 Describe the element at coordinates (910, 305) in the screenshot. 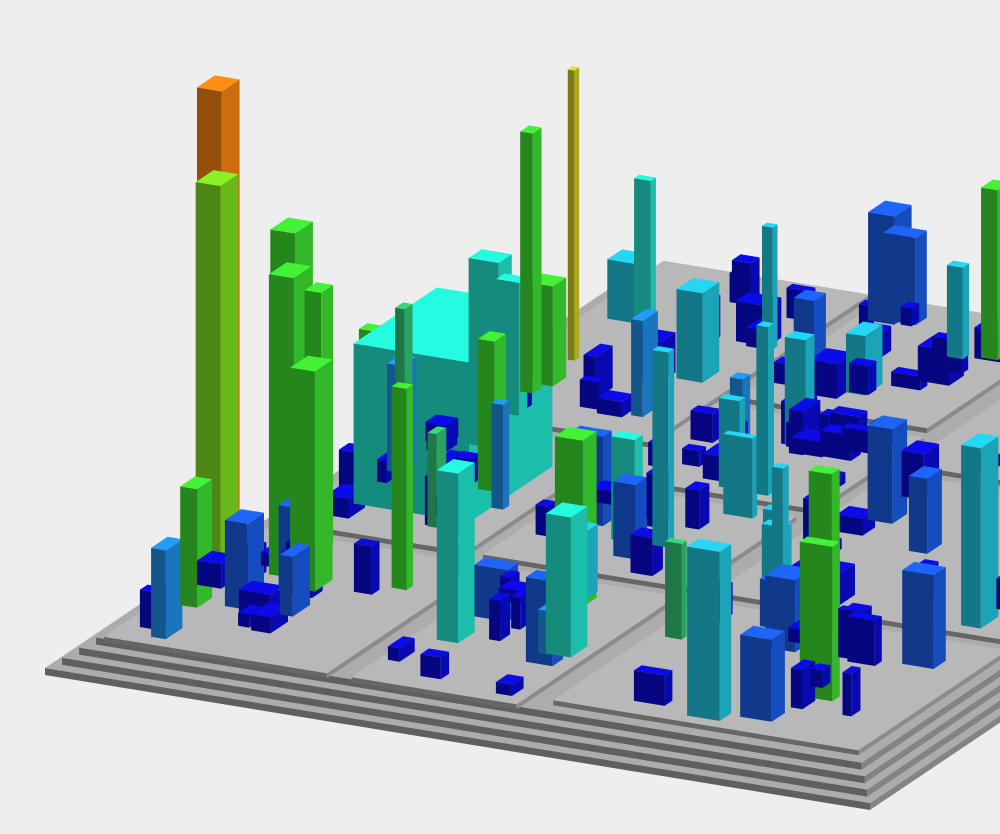

I see `building-117-top` at that location.